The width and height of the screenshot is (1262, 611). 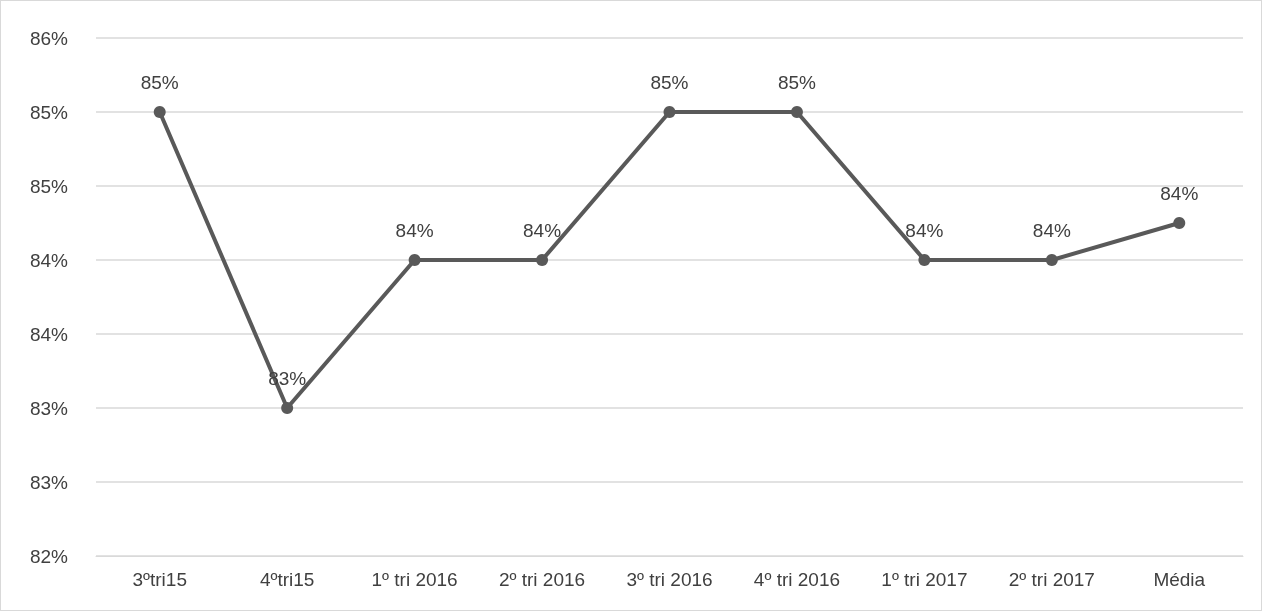 I want to click on x-tick-label: 2º tri 2017, so click(x=1051, y=579).